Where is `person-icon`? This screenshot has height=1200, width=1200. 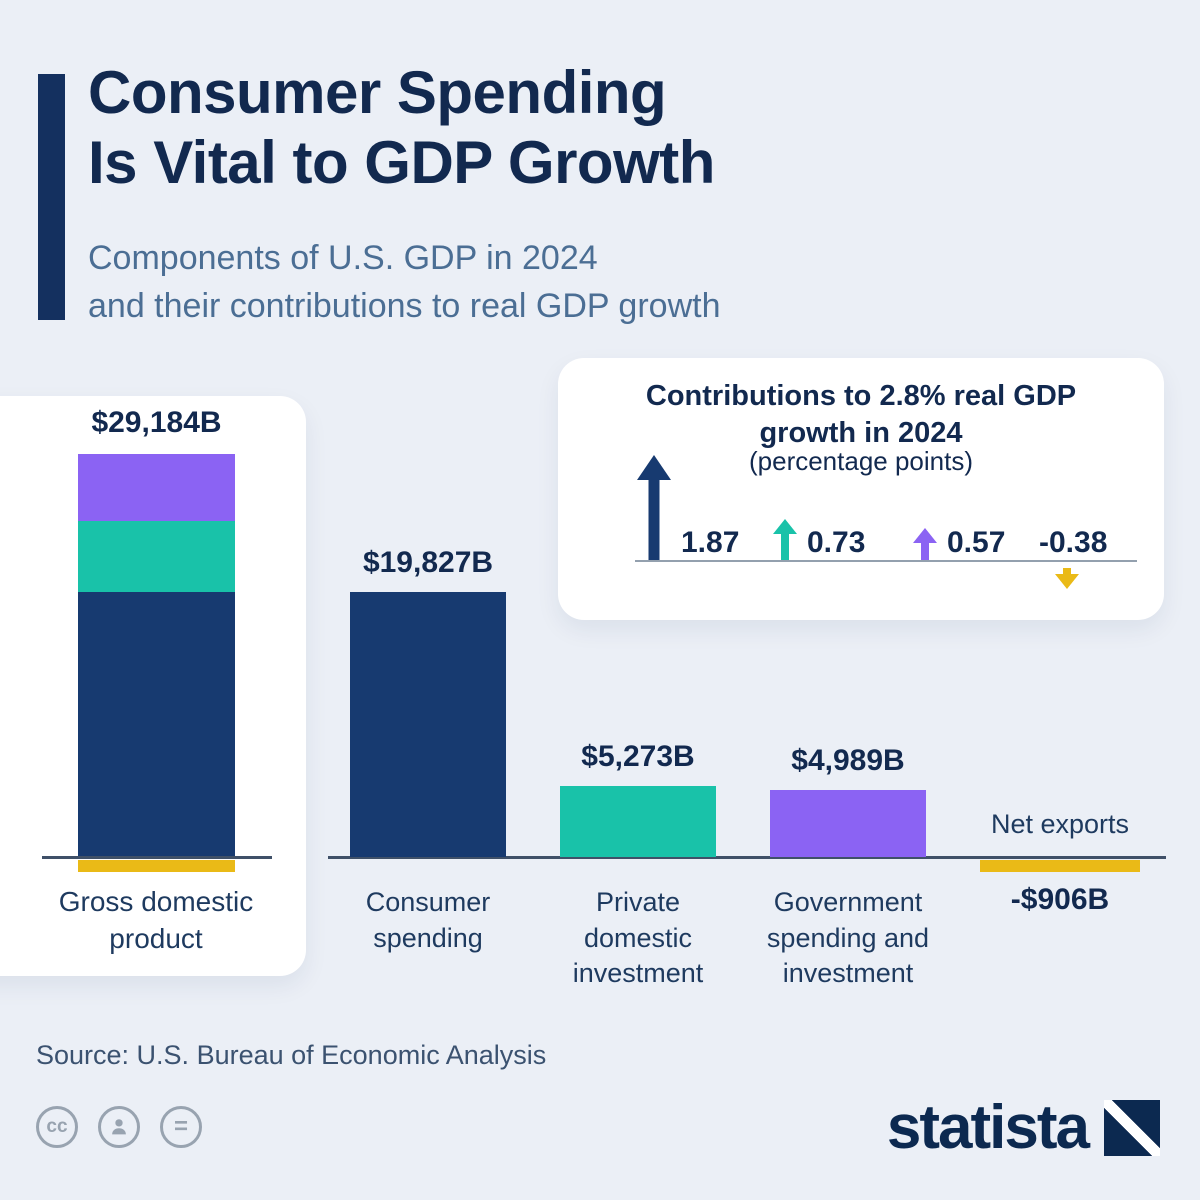 person-icon is located at coordinates (119, 1127).